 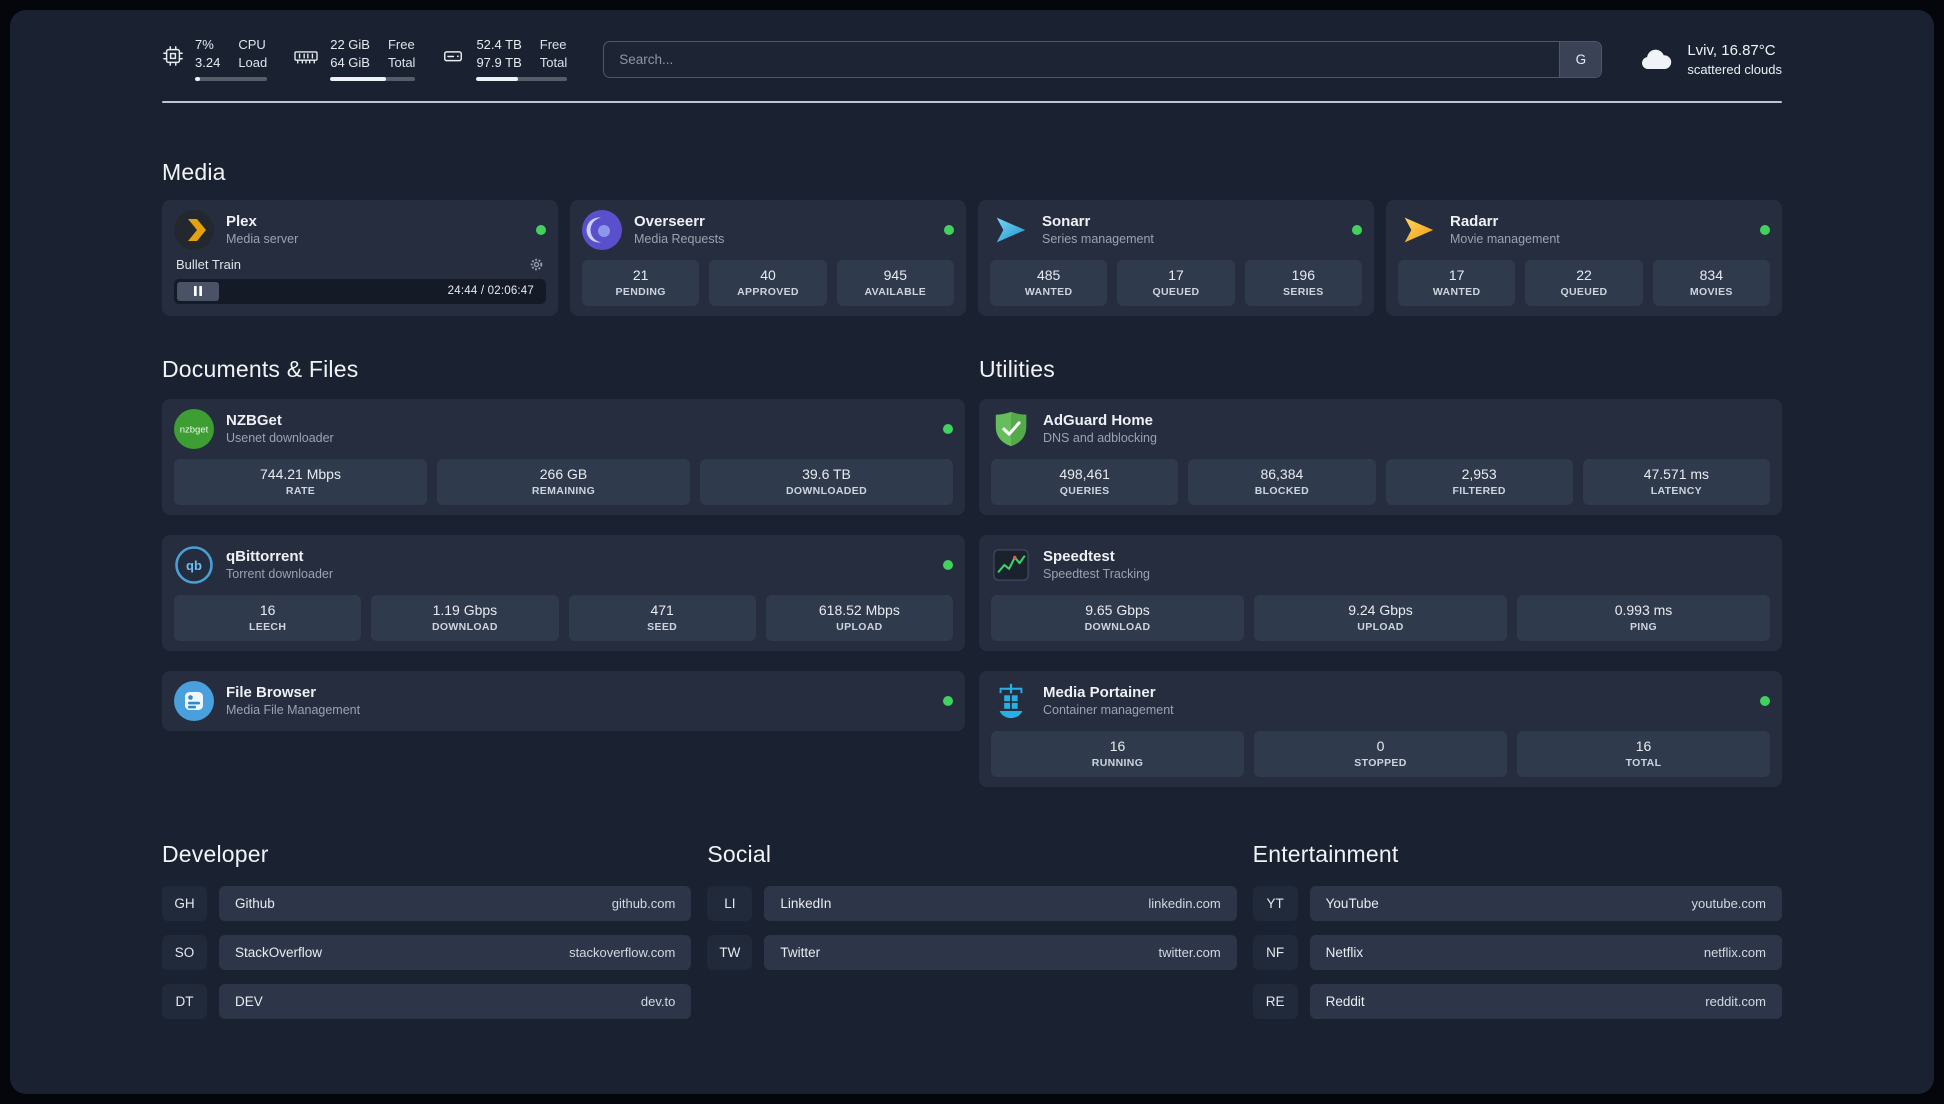 I want to click on stat-label: TOTAL, so click(x=1643, y=762).